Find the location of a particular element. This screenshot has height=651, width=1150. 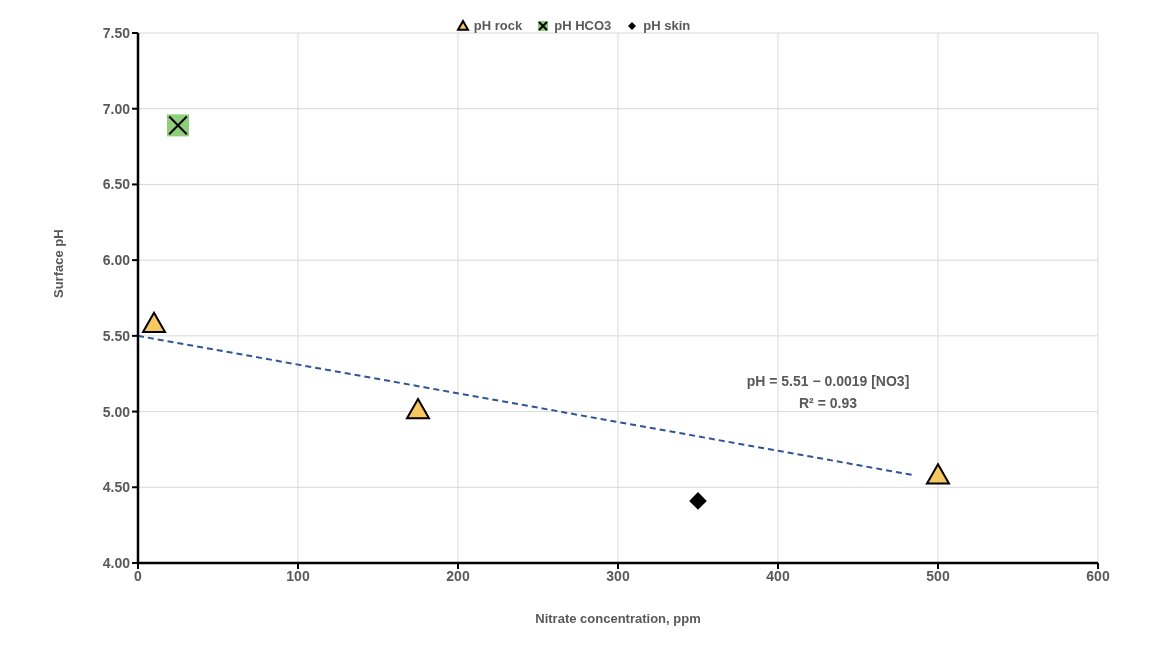

y-tick-label: 5.50 is located at coordinates (116, 335).